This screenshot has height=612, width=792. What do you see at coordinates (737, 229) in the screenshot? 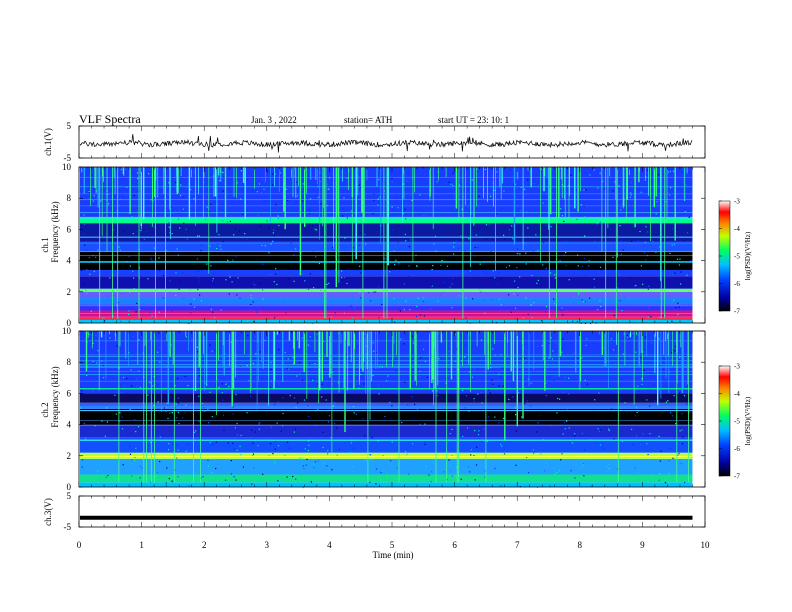
I see `ch1-colorbar-tick-label: -4` at bounding box center [737, 229].